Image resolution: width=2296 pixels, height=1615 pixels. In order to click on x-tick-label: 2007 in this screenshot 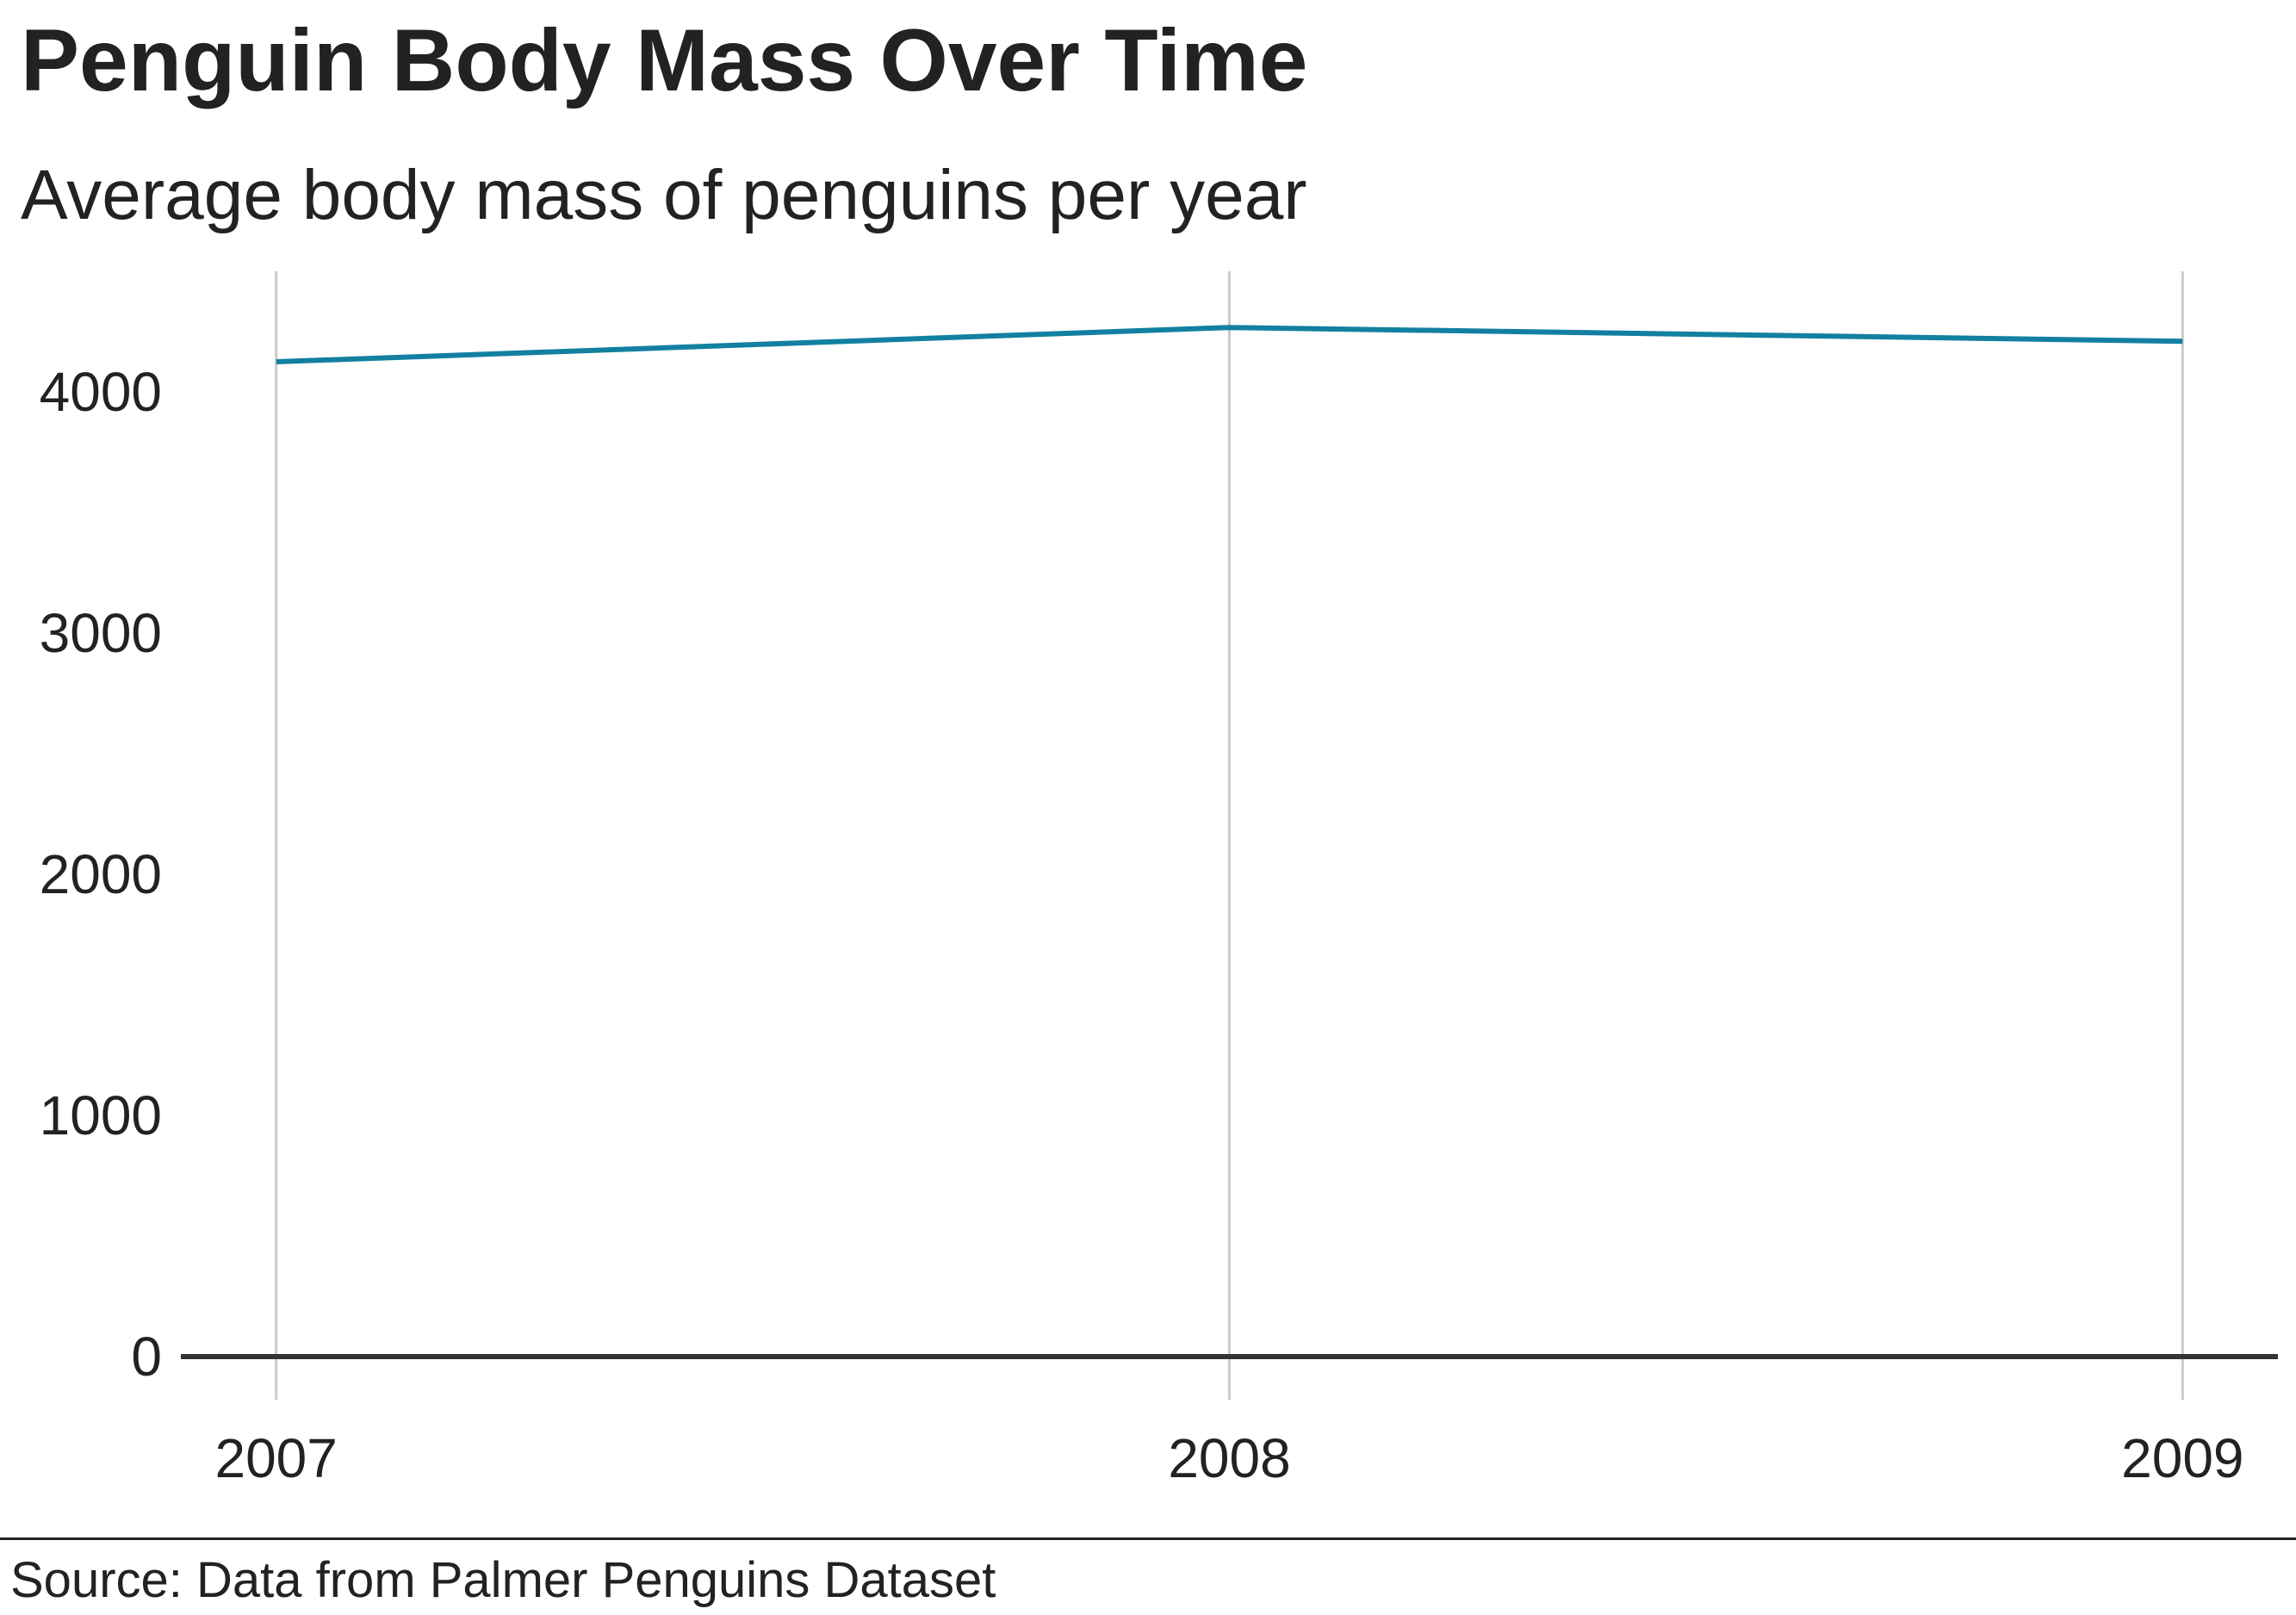, I will do `click(275, 1458)`.